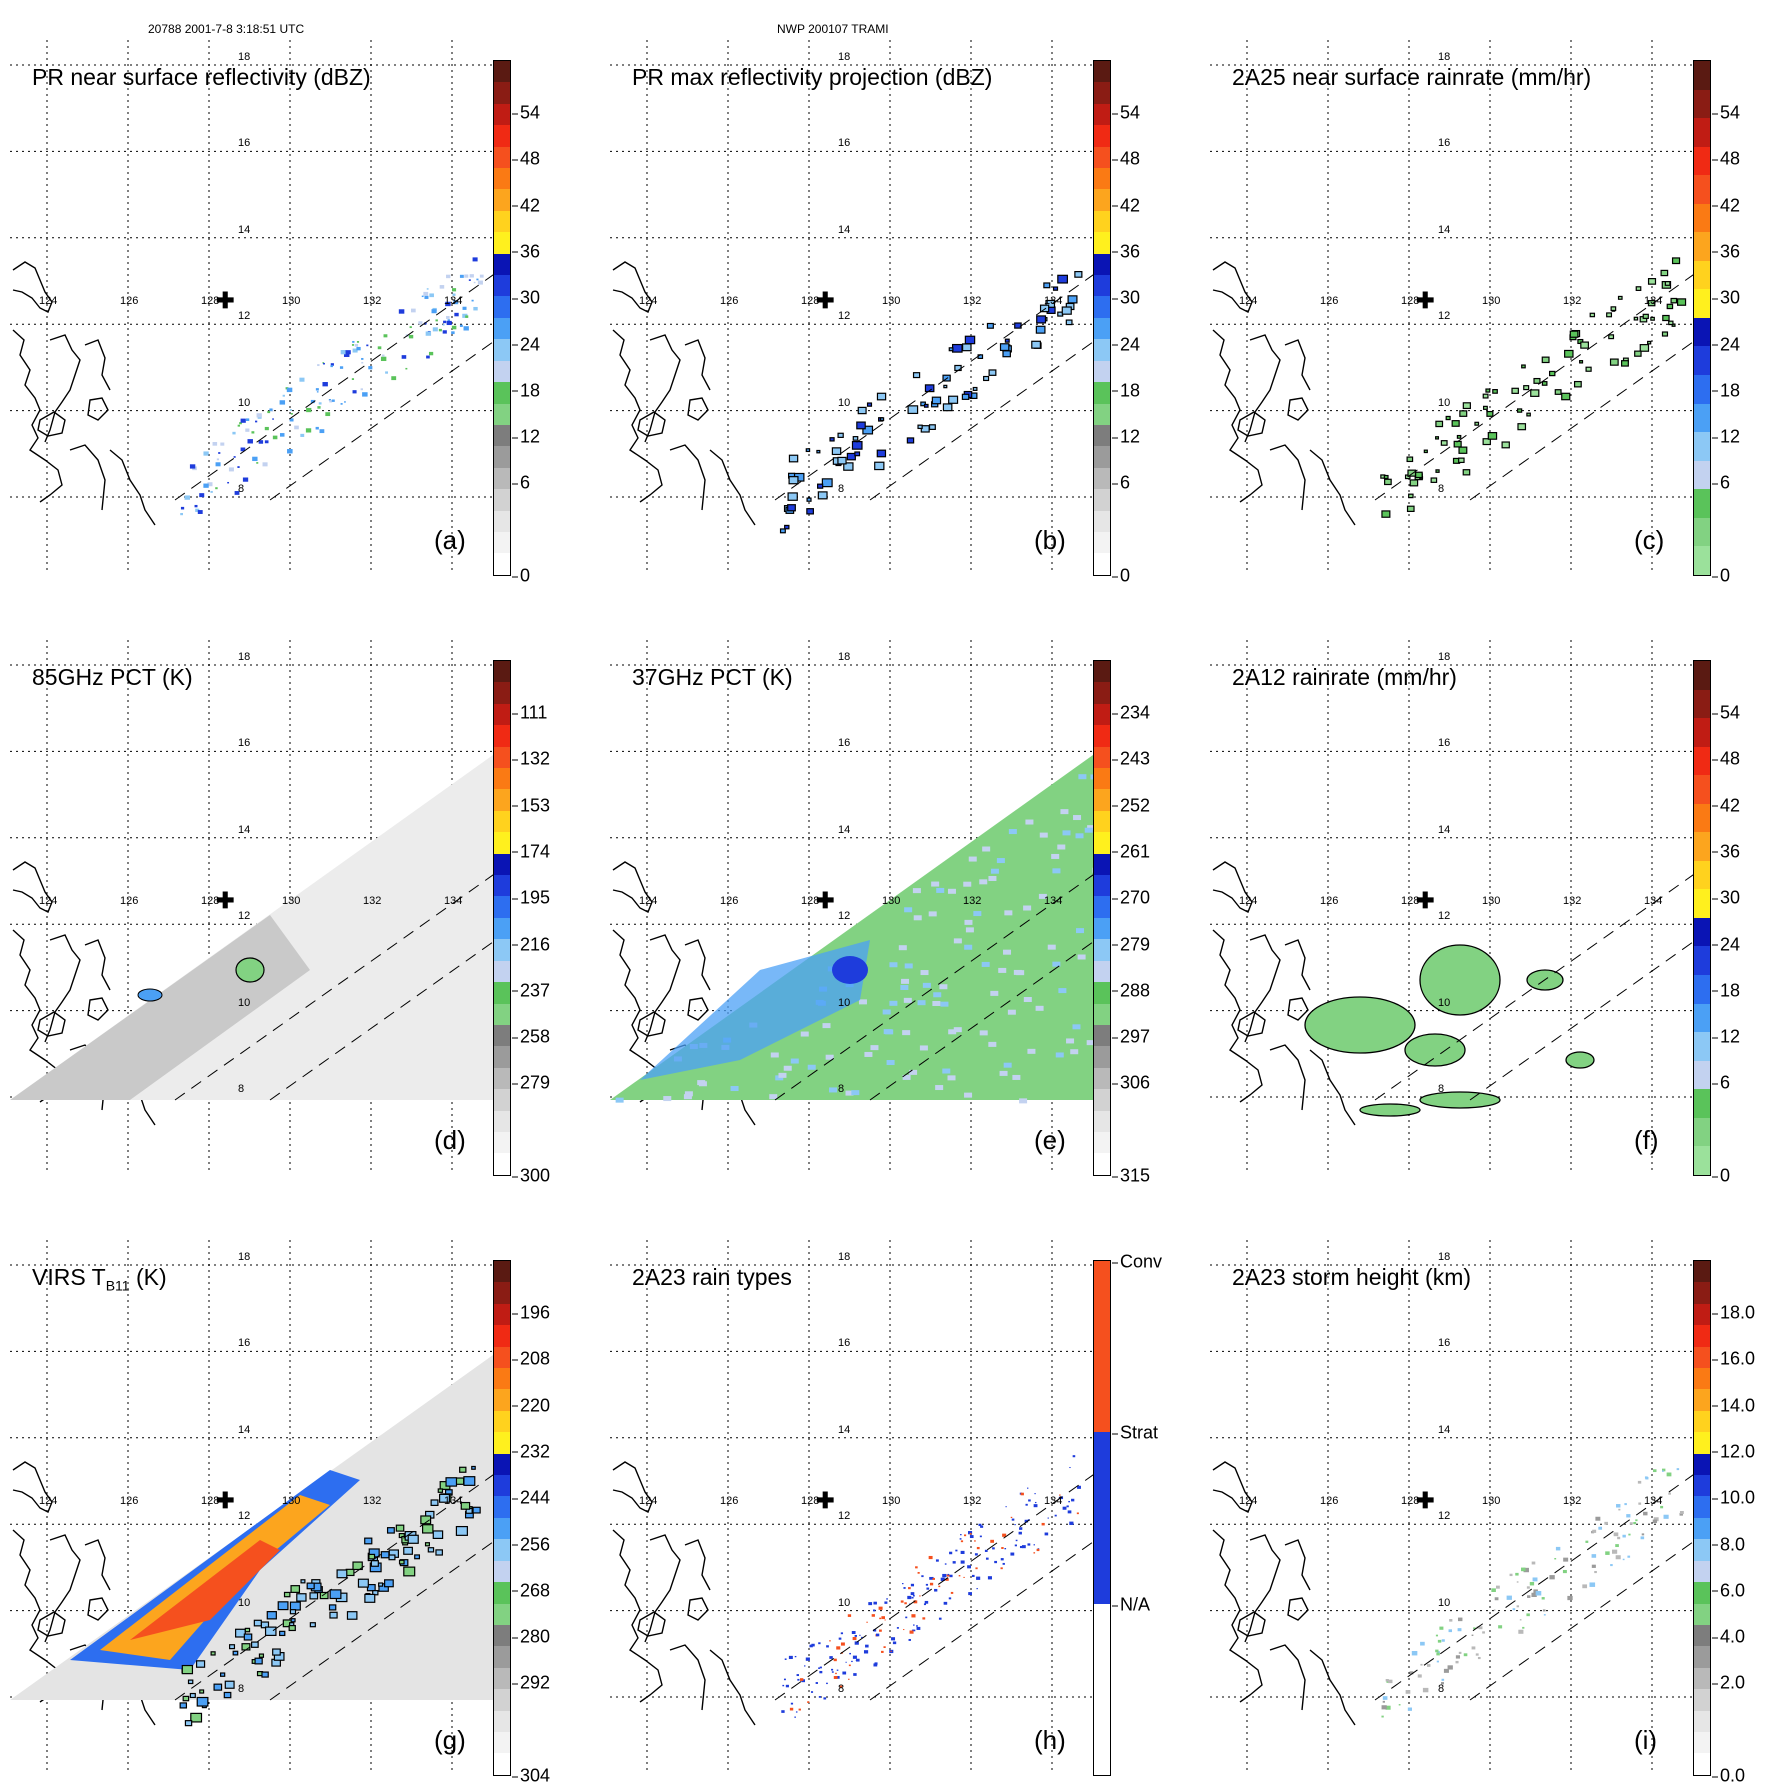 Image resolution: width=1771 pixels, height=1787 pixels. Describe the element at coordinates (526, 344) in the screenshot. I see `colorbar-tick: 24` at that location.